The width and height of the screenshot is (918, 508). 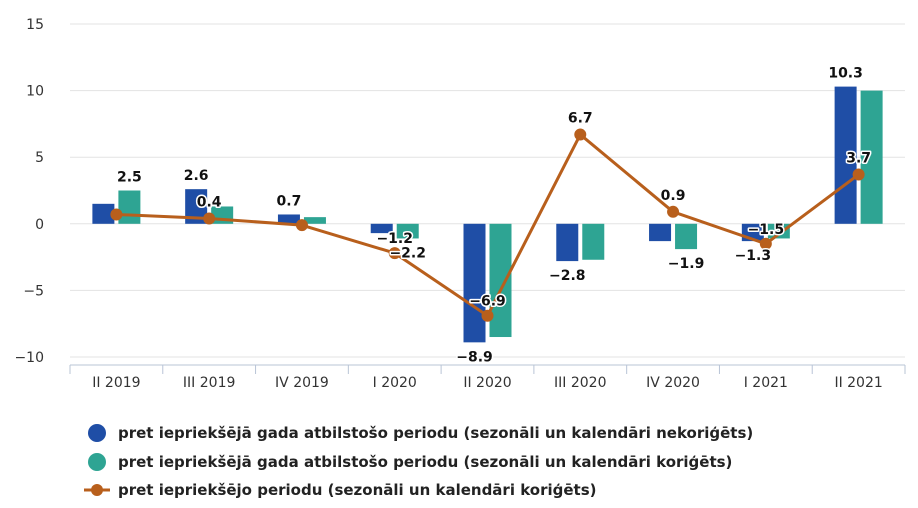 What do you see at coordinates (29, 358) in the screenshot?
I see `y-tick-label: −10` at bounding box center [29, 358].